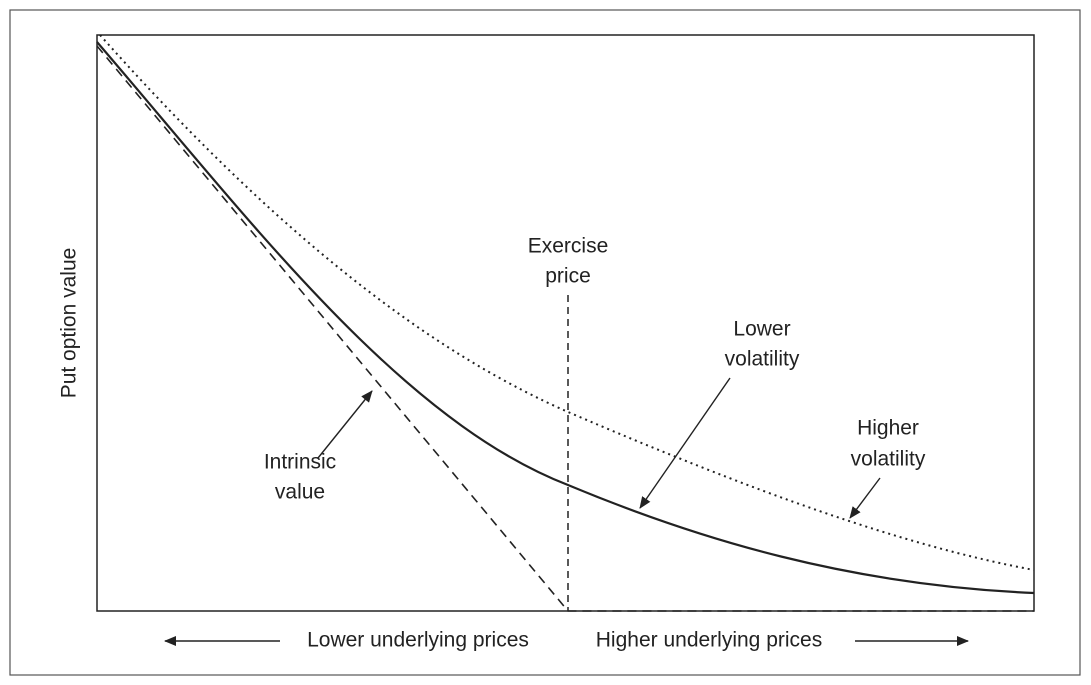 This screenshot has height=685, width=1091. I want to click on intrinsic-arrow, so click(345, 424).